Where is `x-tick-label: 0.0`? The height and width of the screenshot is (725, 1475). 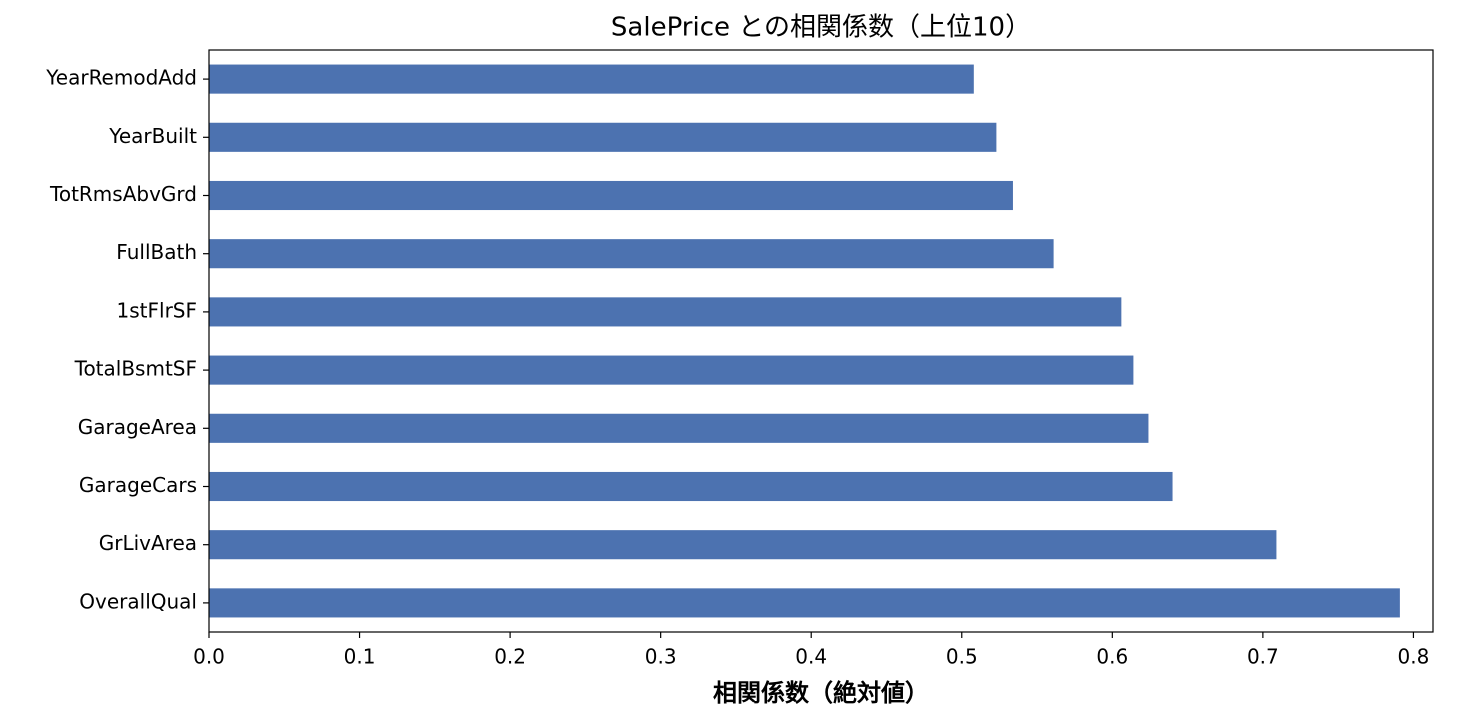 x-tick-label: 0.0 is located at coordinates (209, 657).